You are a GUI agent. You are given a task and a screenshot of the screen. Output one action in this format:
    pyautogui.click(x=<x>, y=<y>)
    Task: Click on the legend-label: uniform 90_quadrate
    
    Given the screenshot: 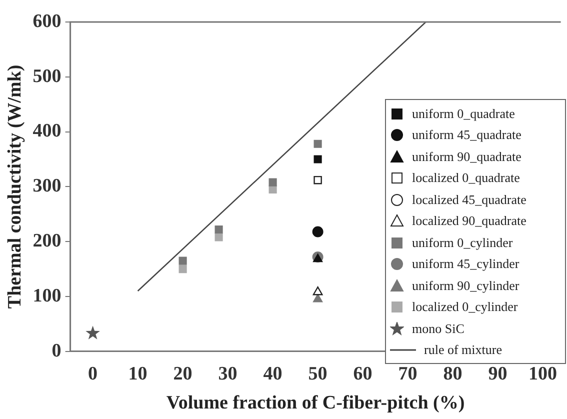 What is the action you would take?
    pyautogui.click(x=467, y=156)
    